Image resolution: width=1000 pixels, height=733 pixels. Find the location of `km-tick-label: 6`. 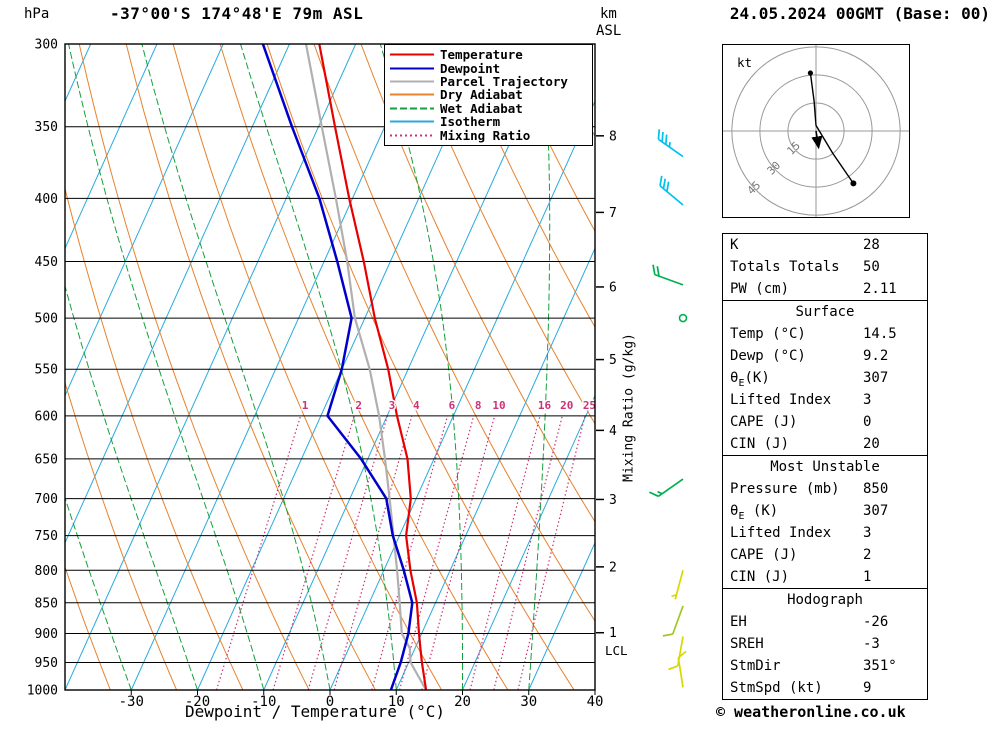

km-tick-label: 6 is located at coordinates (613, 287).